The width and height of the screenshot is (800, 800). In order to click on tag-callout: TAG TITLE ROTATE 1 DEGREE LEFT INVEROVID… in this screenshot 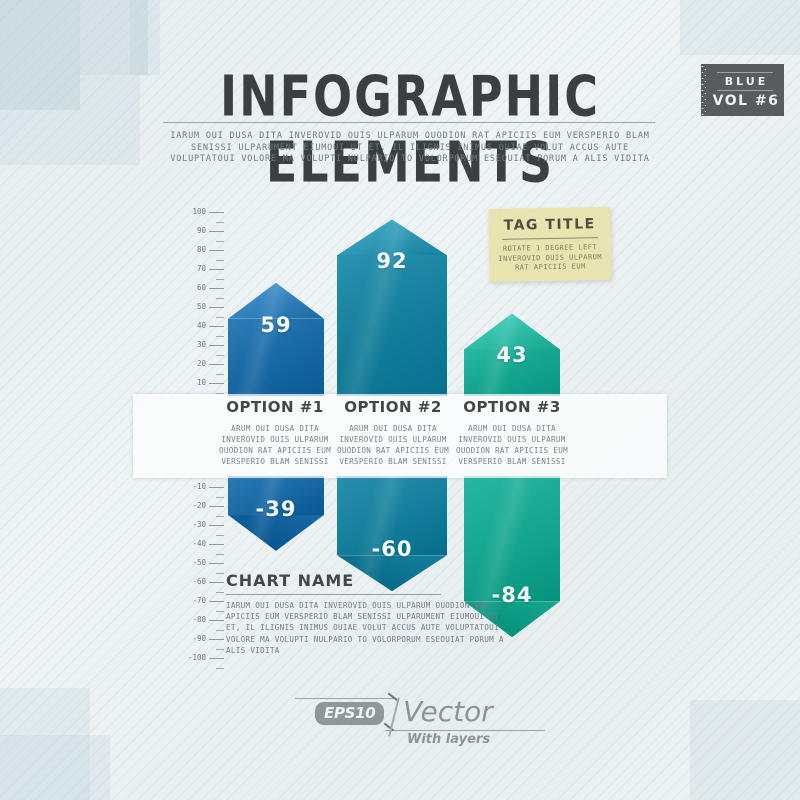, I will do `click(550, 244)`.